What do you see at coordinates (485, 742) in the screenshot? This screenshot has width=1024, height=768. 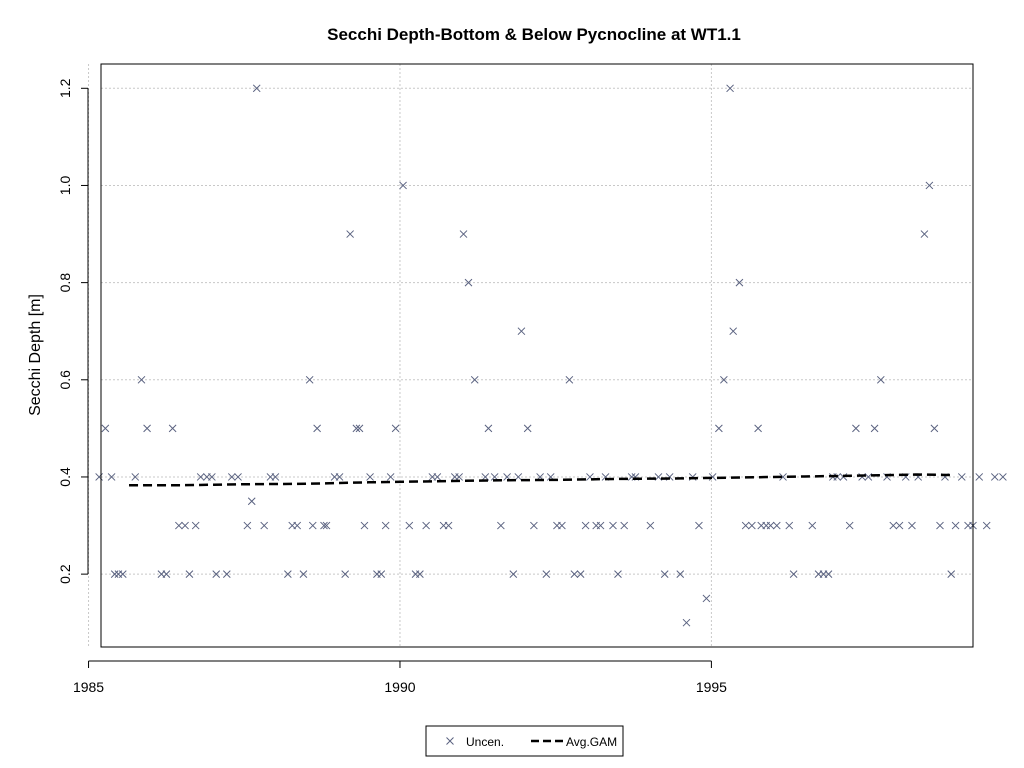 I see `legend-label-uncen: Uncen.` at bounding box center [485, 742].